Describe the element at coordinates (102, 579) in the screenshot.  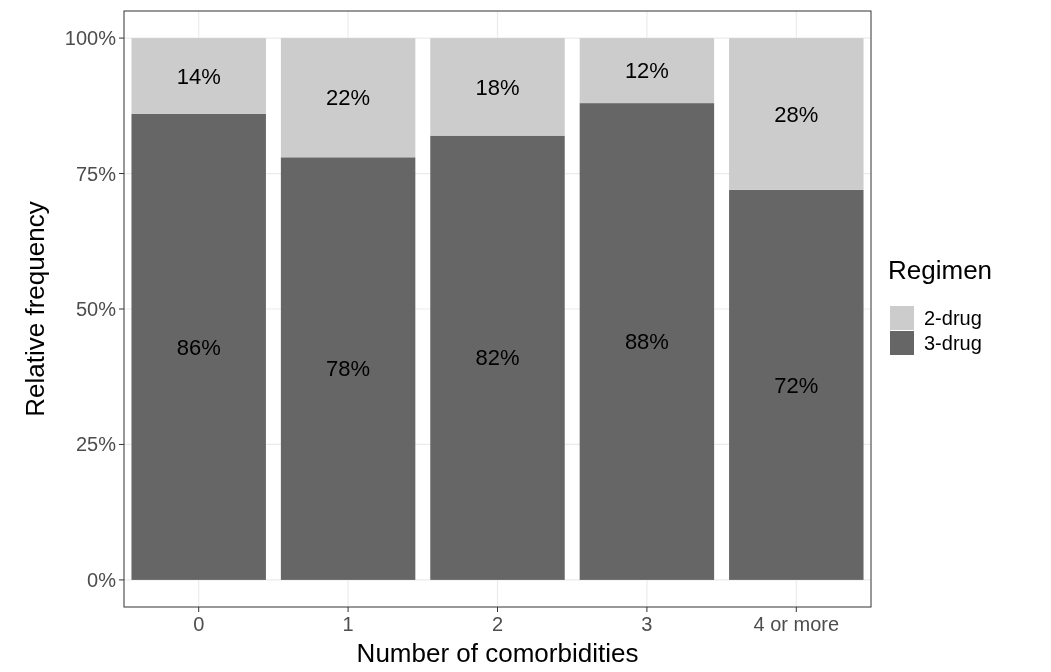
I see `y-tick-label: 0%` at that location.